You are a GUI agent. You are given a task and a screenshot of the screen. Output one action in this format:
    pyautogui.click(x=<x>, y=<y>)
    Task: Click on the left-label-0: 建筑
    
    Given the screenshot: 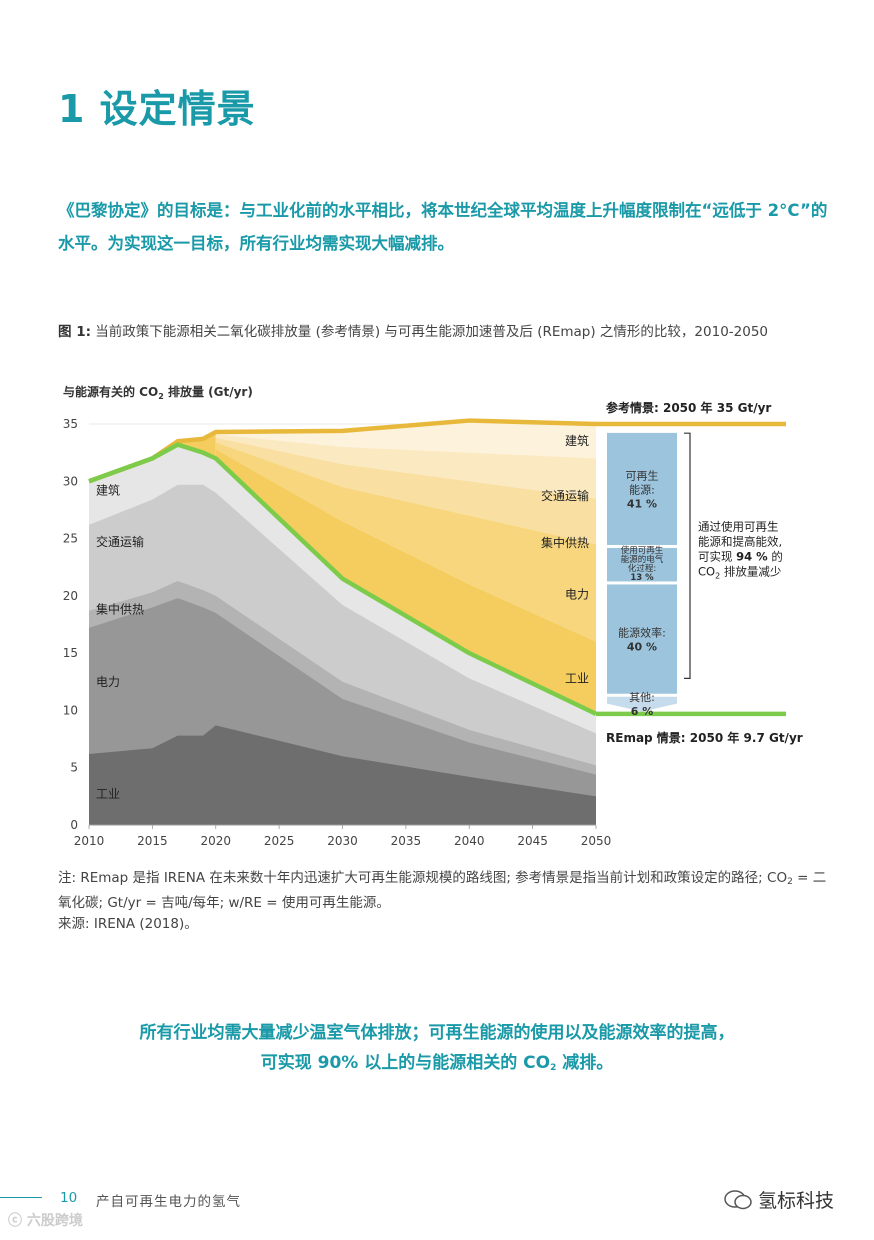 What is the action you would take?
    pyautogui.click(x=108, y=489)
    